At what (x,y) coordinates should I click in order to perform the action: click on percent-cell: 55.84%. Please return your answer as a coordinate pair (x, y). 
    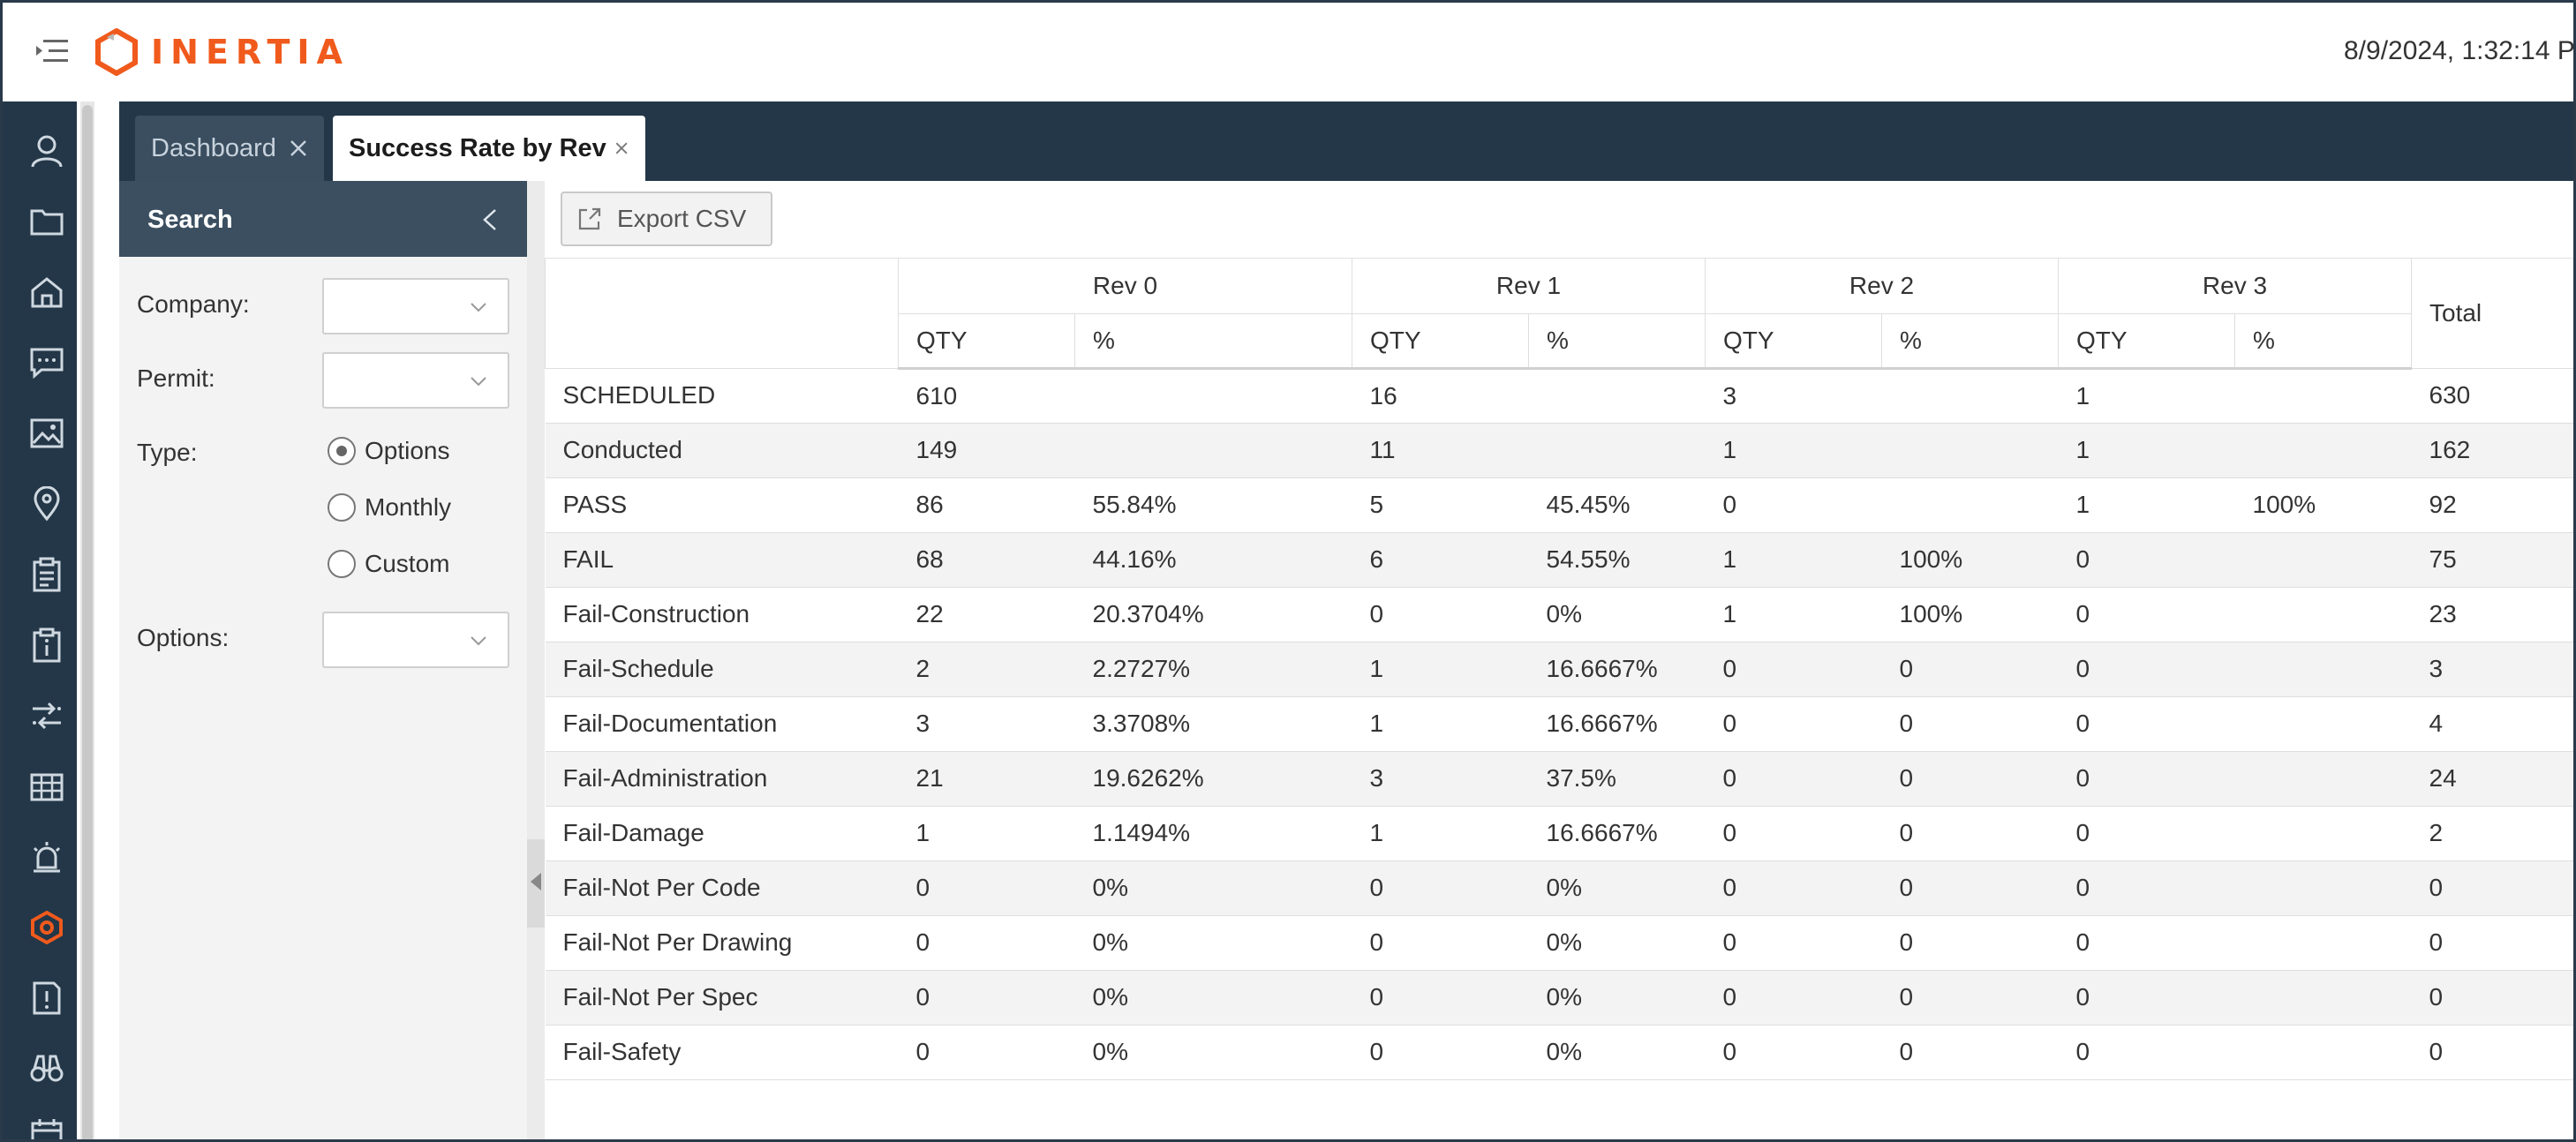
    Looking at the image, I should click on (1213, 505).